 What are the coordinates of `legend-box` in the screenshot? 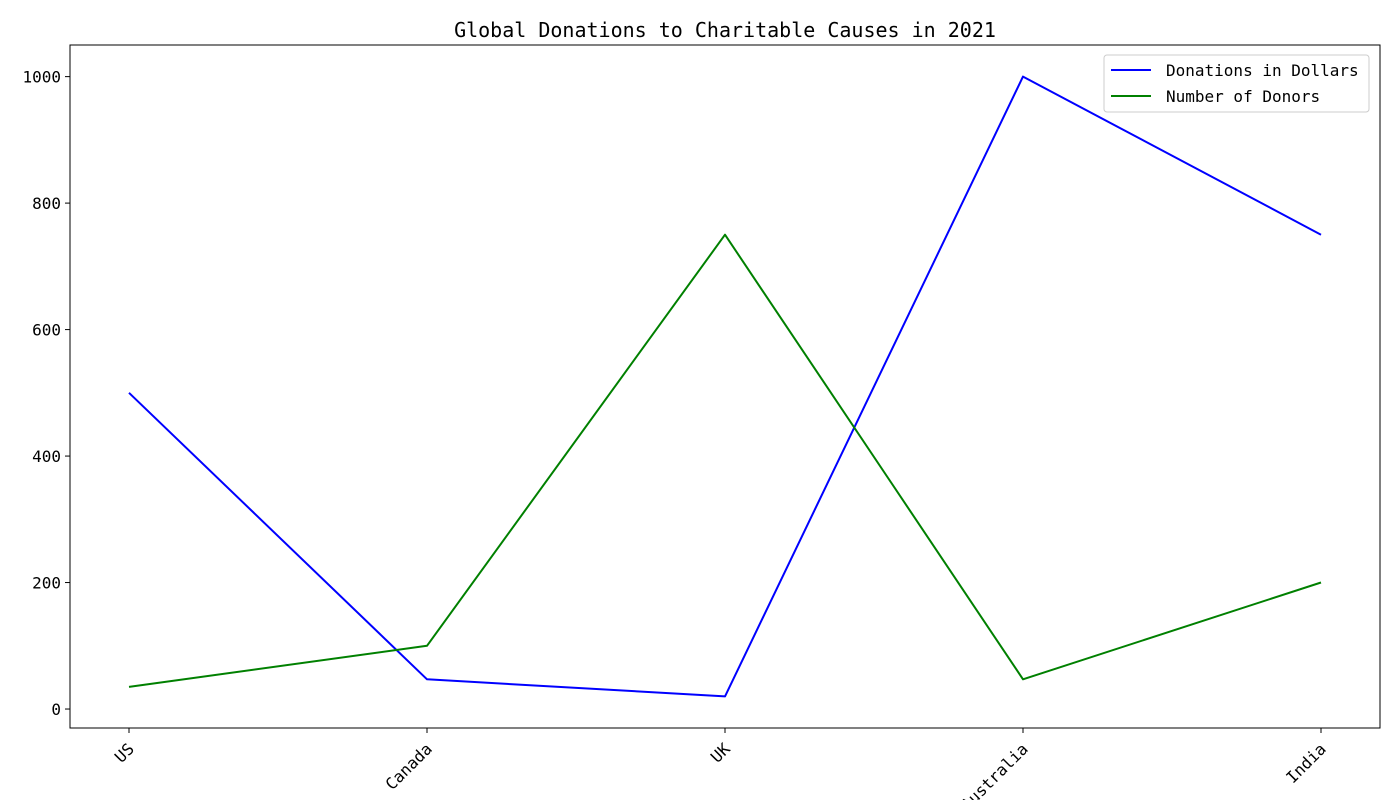 It's located at (1236, 83).